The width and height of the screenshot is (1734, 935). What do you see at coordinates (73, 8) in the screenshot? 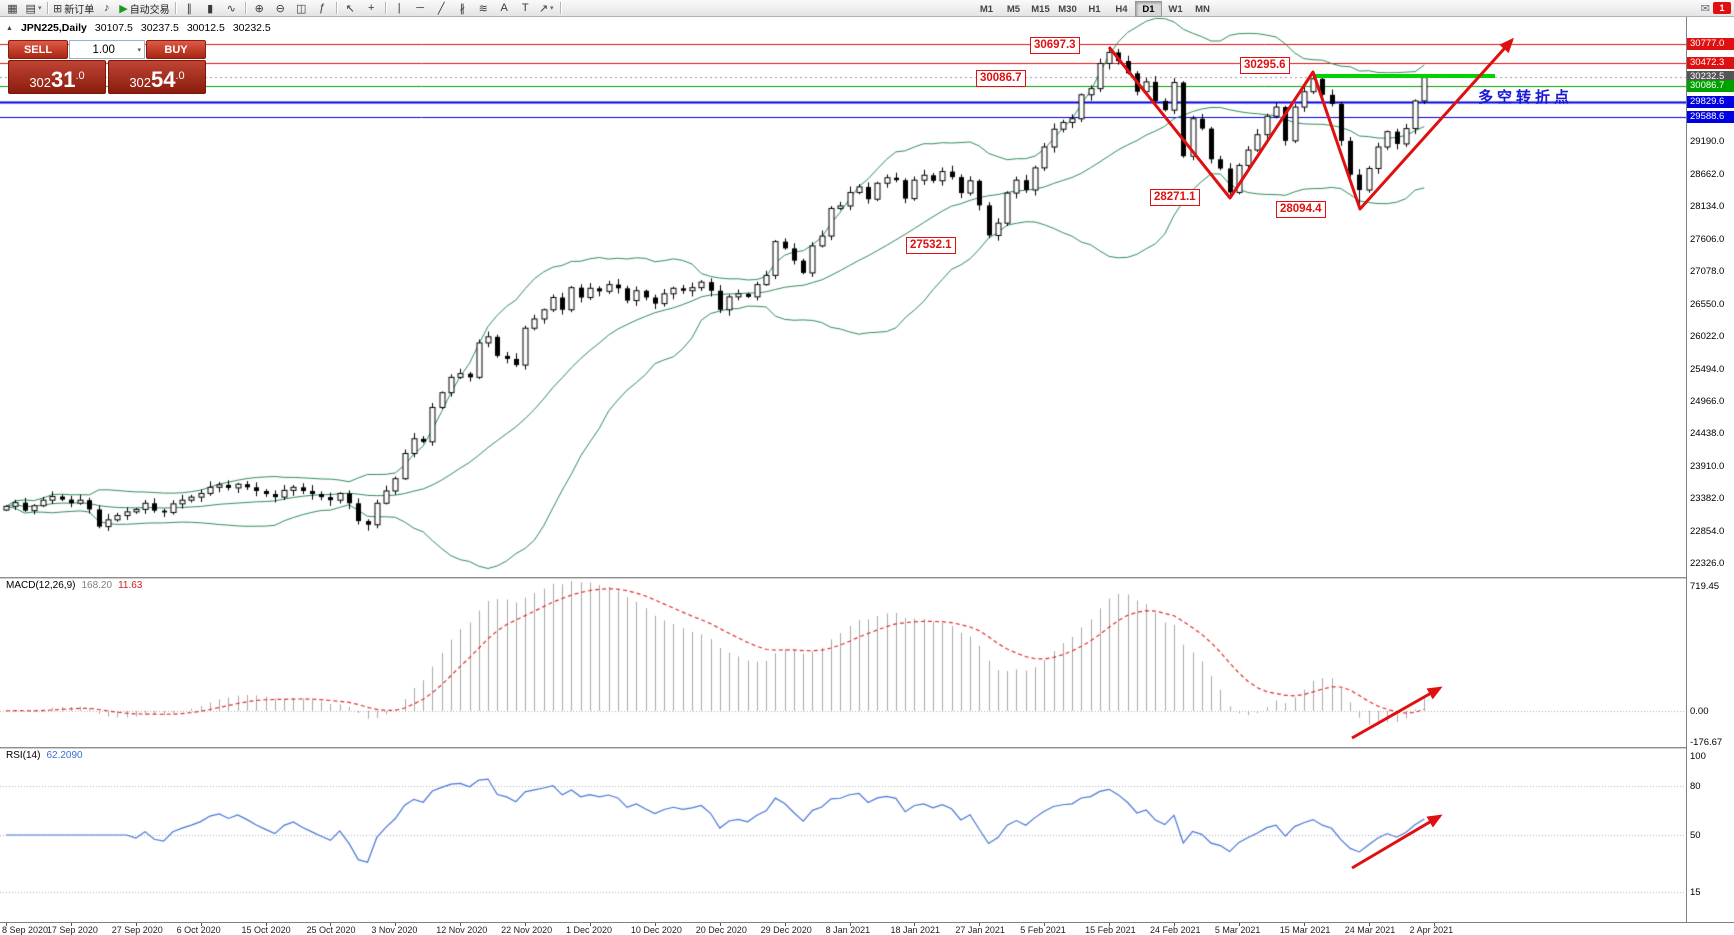
I see `toolbar-button-new-order: ⊞ 新订单` at bounding box center [73, 8].